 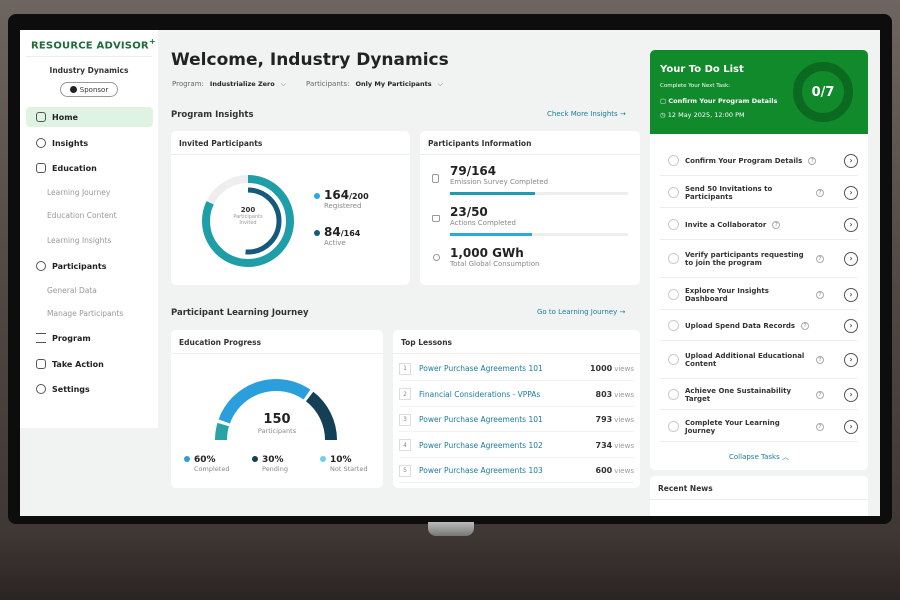 What do you see at coordinates (74, 168) in the screenshot?
I see `nav-label: Education` at bounding box center [74, 168].